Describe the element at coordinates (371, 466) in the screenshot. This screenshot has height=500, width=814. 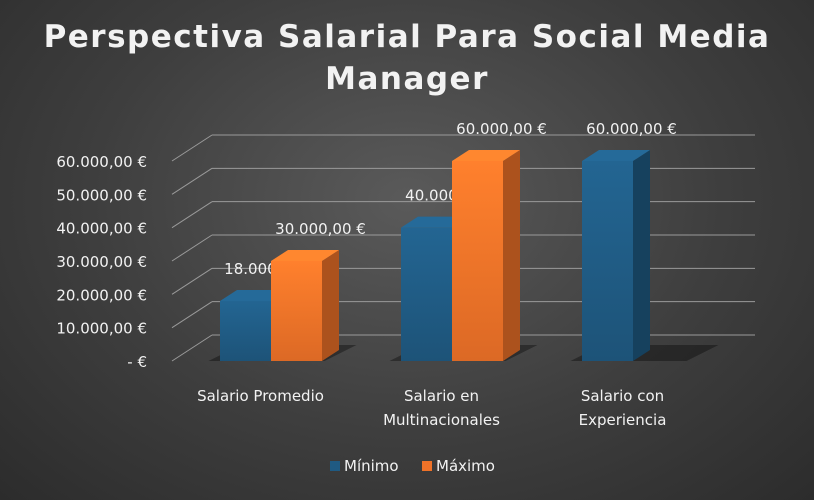
I see `legend-label: Mínimo` at that location.